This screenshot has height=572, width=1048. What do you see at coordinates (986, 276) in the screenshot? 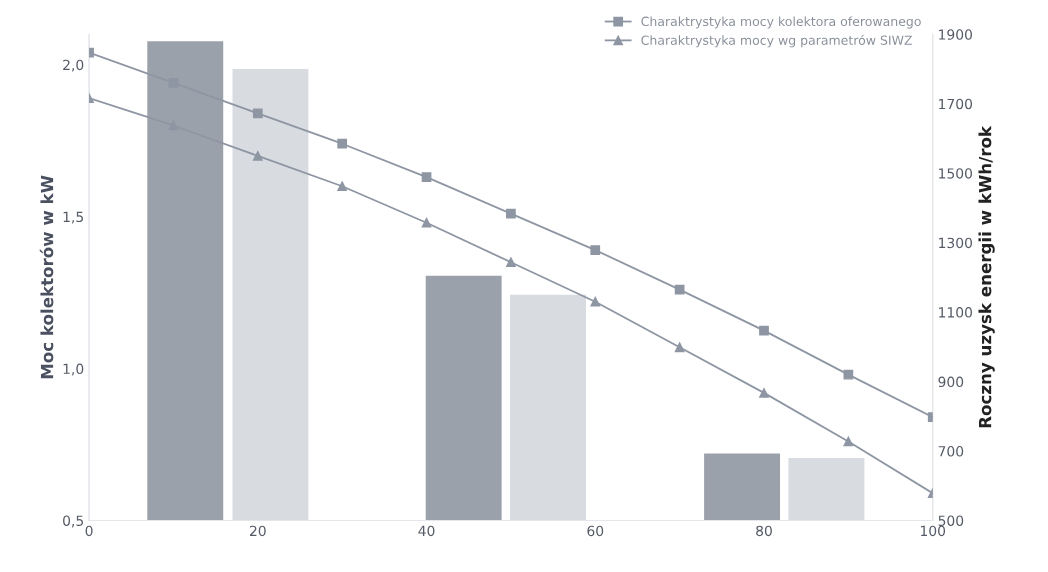
I see `y2-axis-title: Roczny uzysk energii w kWh/rok` at bounding box center [986, 276].